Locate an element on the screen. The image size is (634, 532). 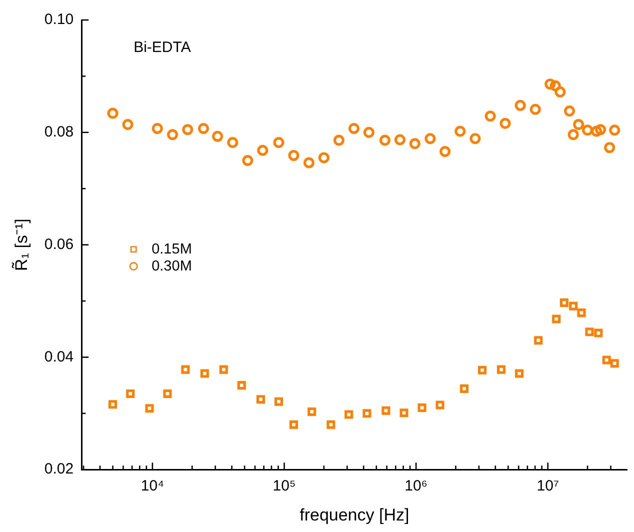
x-axis-title: frequency [Hz] is located at coordinates (355, 514).